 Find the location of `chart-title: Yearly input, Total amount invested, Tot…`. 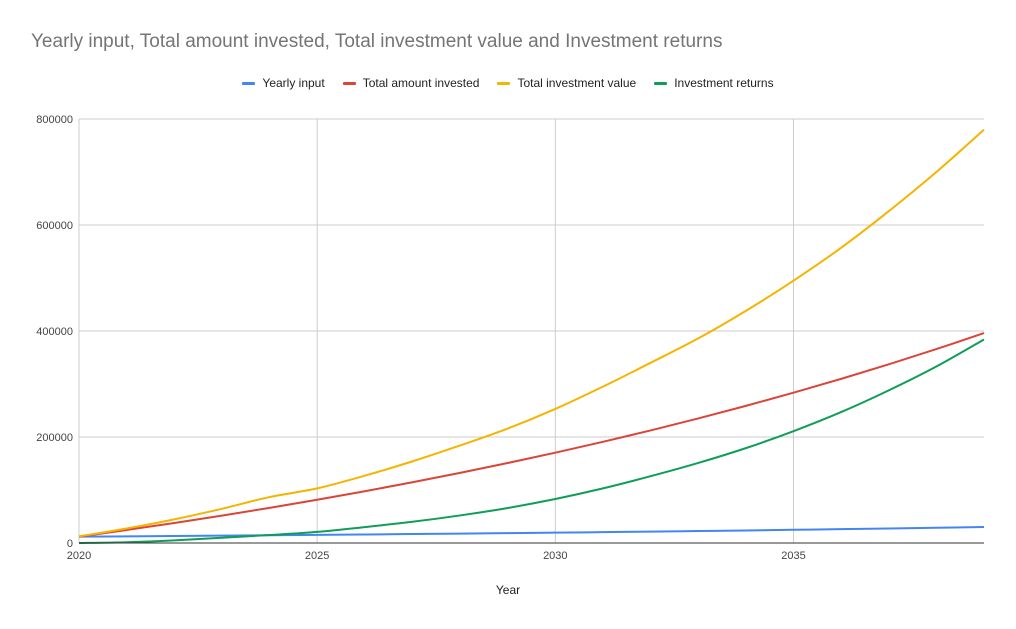

chart-title: Yearly input, Total amount invested, Tot… is located at coordinates (377, 41).